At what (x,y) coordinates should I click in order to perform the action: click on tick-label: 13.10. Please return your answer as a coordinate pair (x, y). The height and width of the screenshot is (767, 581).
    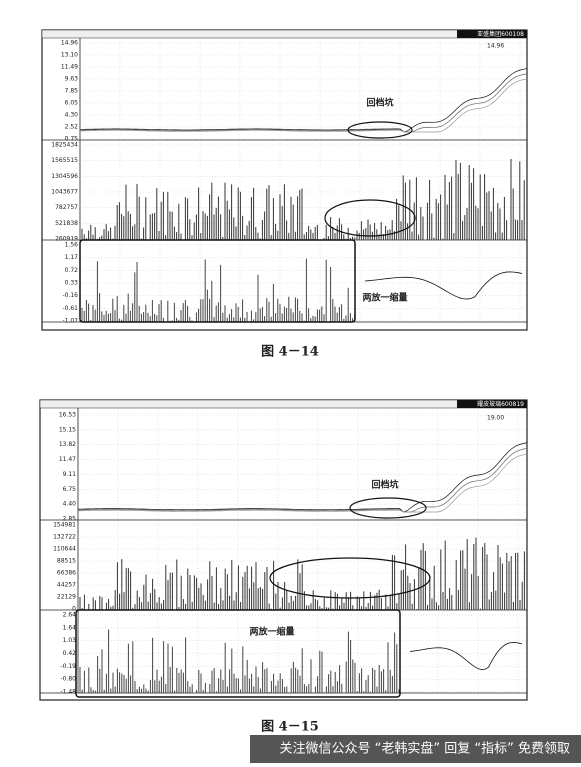
    Looking at the image, I should click on (69, 55).